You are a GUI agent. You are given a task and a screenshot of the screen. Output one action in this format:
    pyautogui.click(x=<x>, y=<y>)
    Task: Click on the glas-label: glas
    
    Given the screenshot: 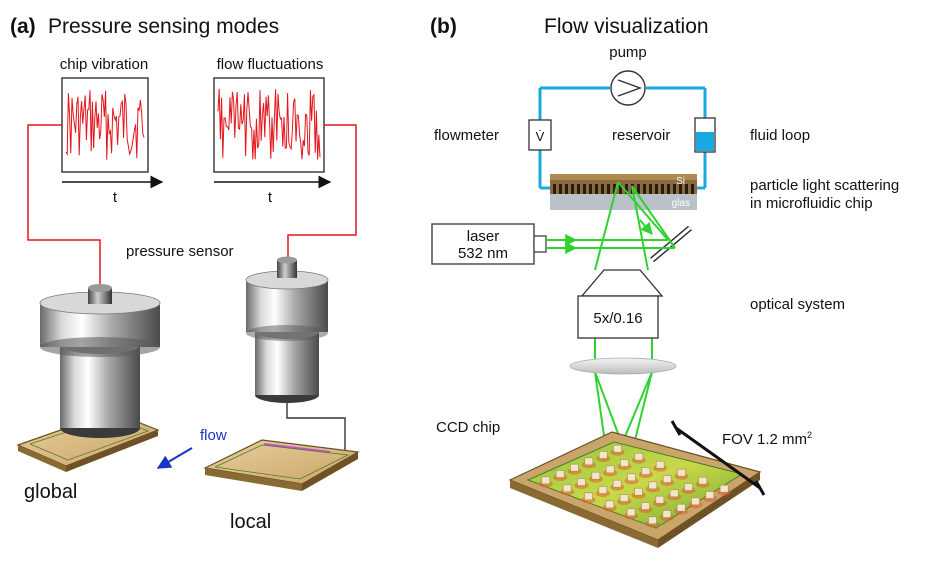 What is the action you would take?
    pyautogui.click(x=681, y=203)
    